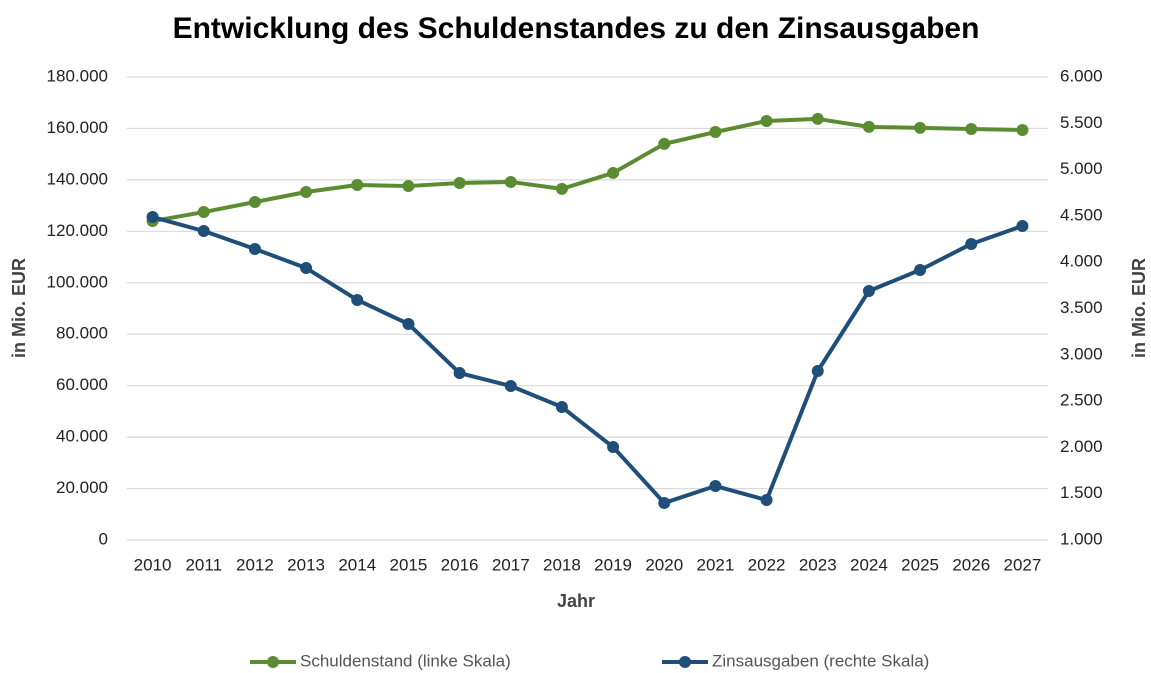  What do you see at coordinates (1081, 446) in the screenshot?
I see `y2-tick-label: 2.000` at bounding box center [1081, 446].